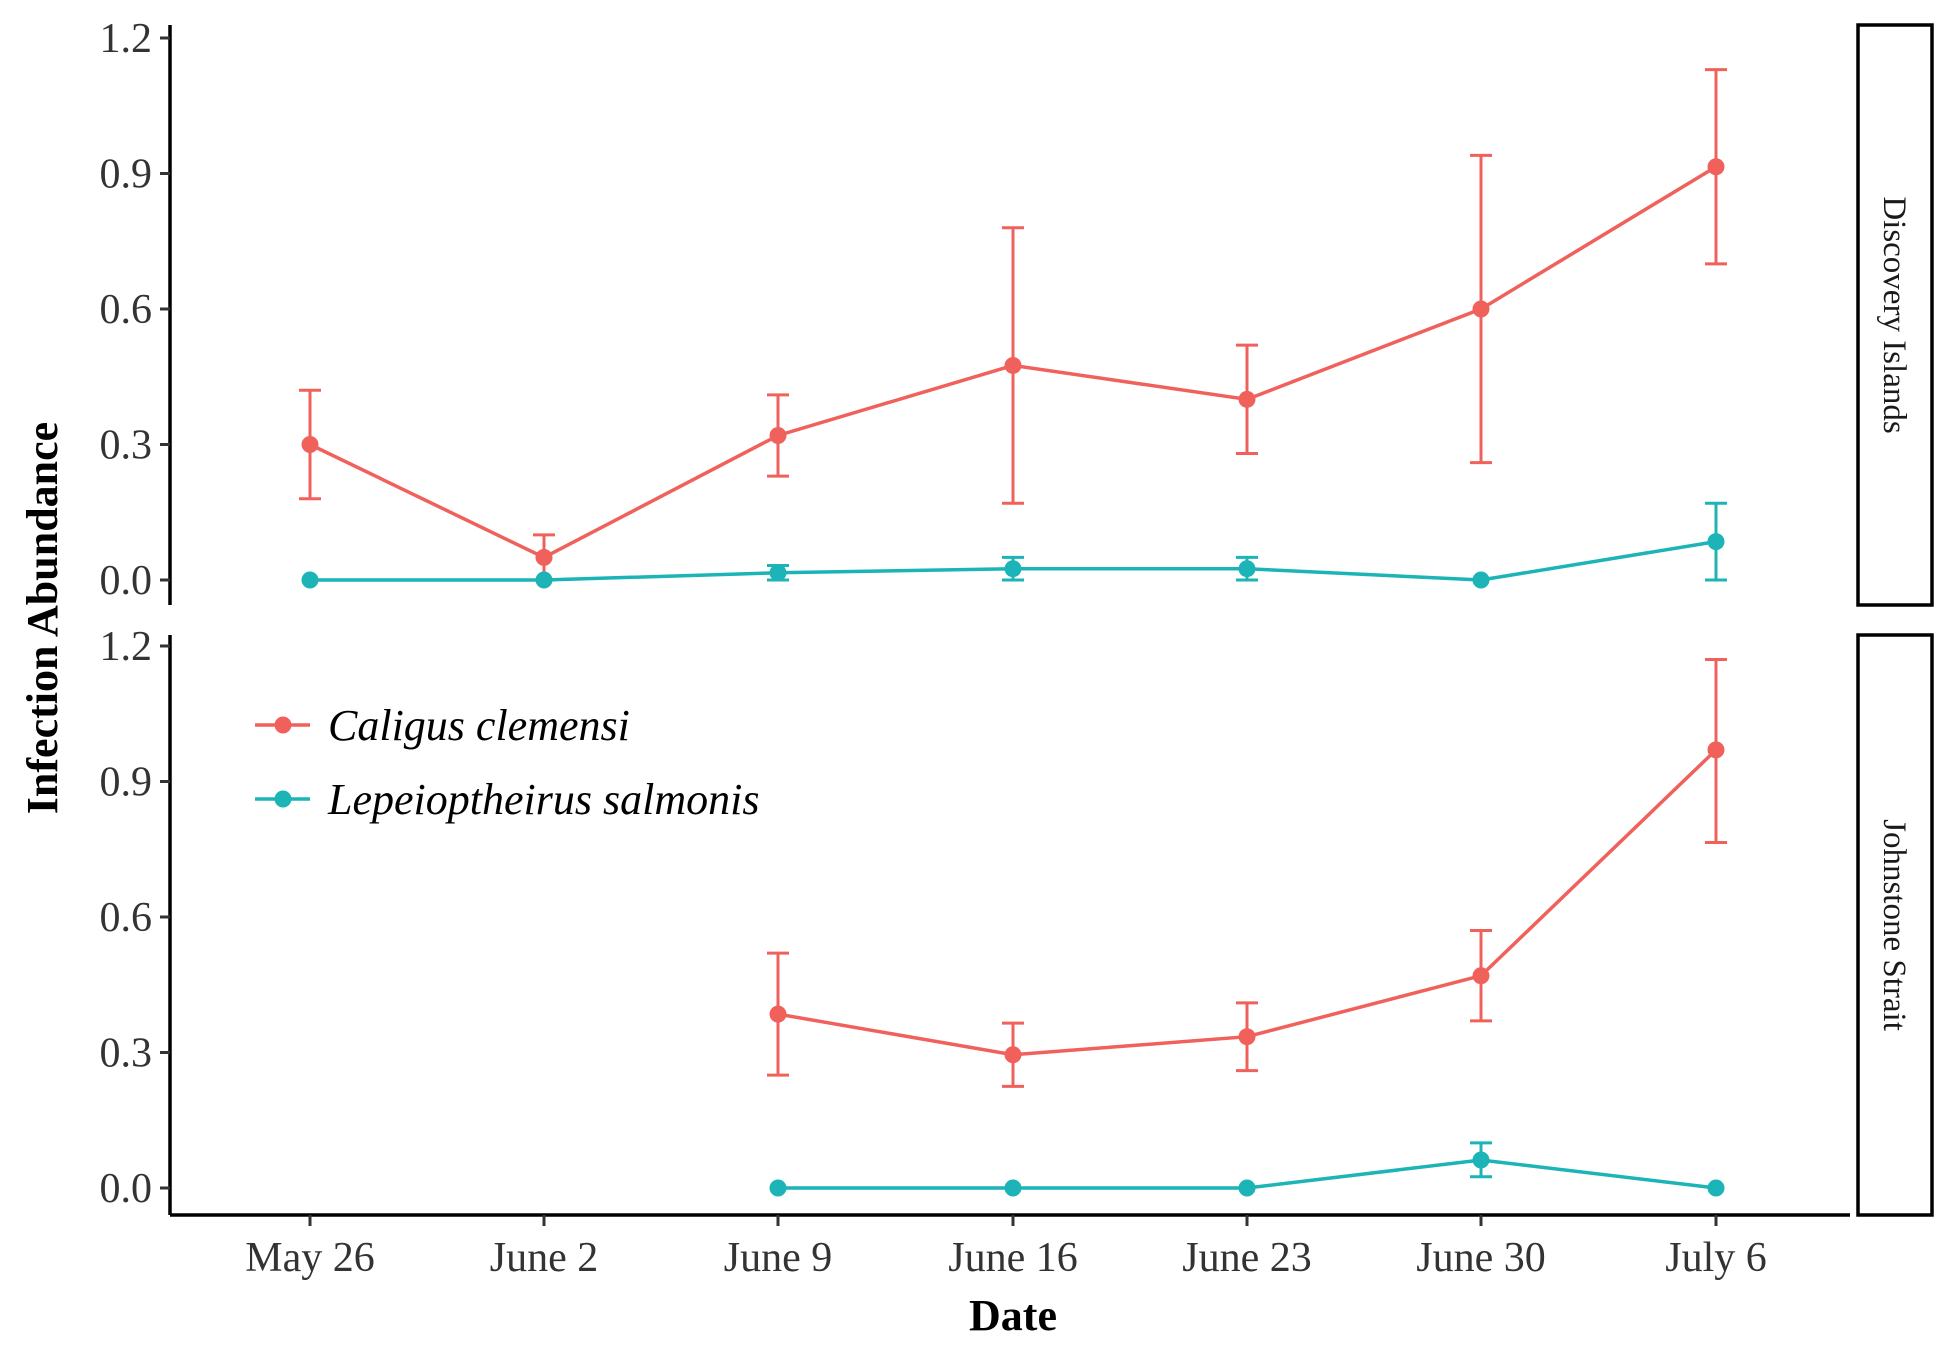 Image resolution: width=1950 pixels, height=1349 pixels. I want to click on x-tick-label: June 23, so click(1247, 1258).